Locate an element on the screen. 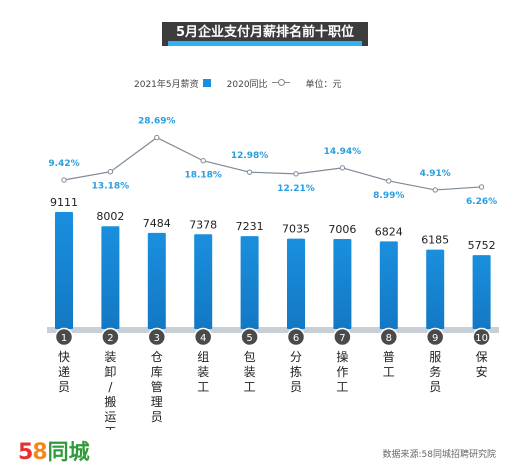  yoy-percent-label: 9.42% is located at coordinates (63, 164).